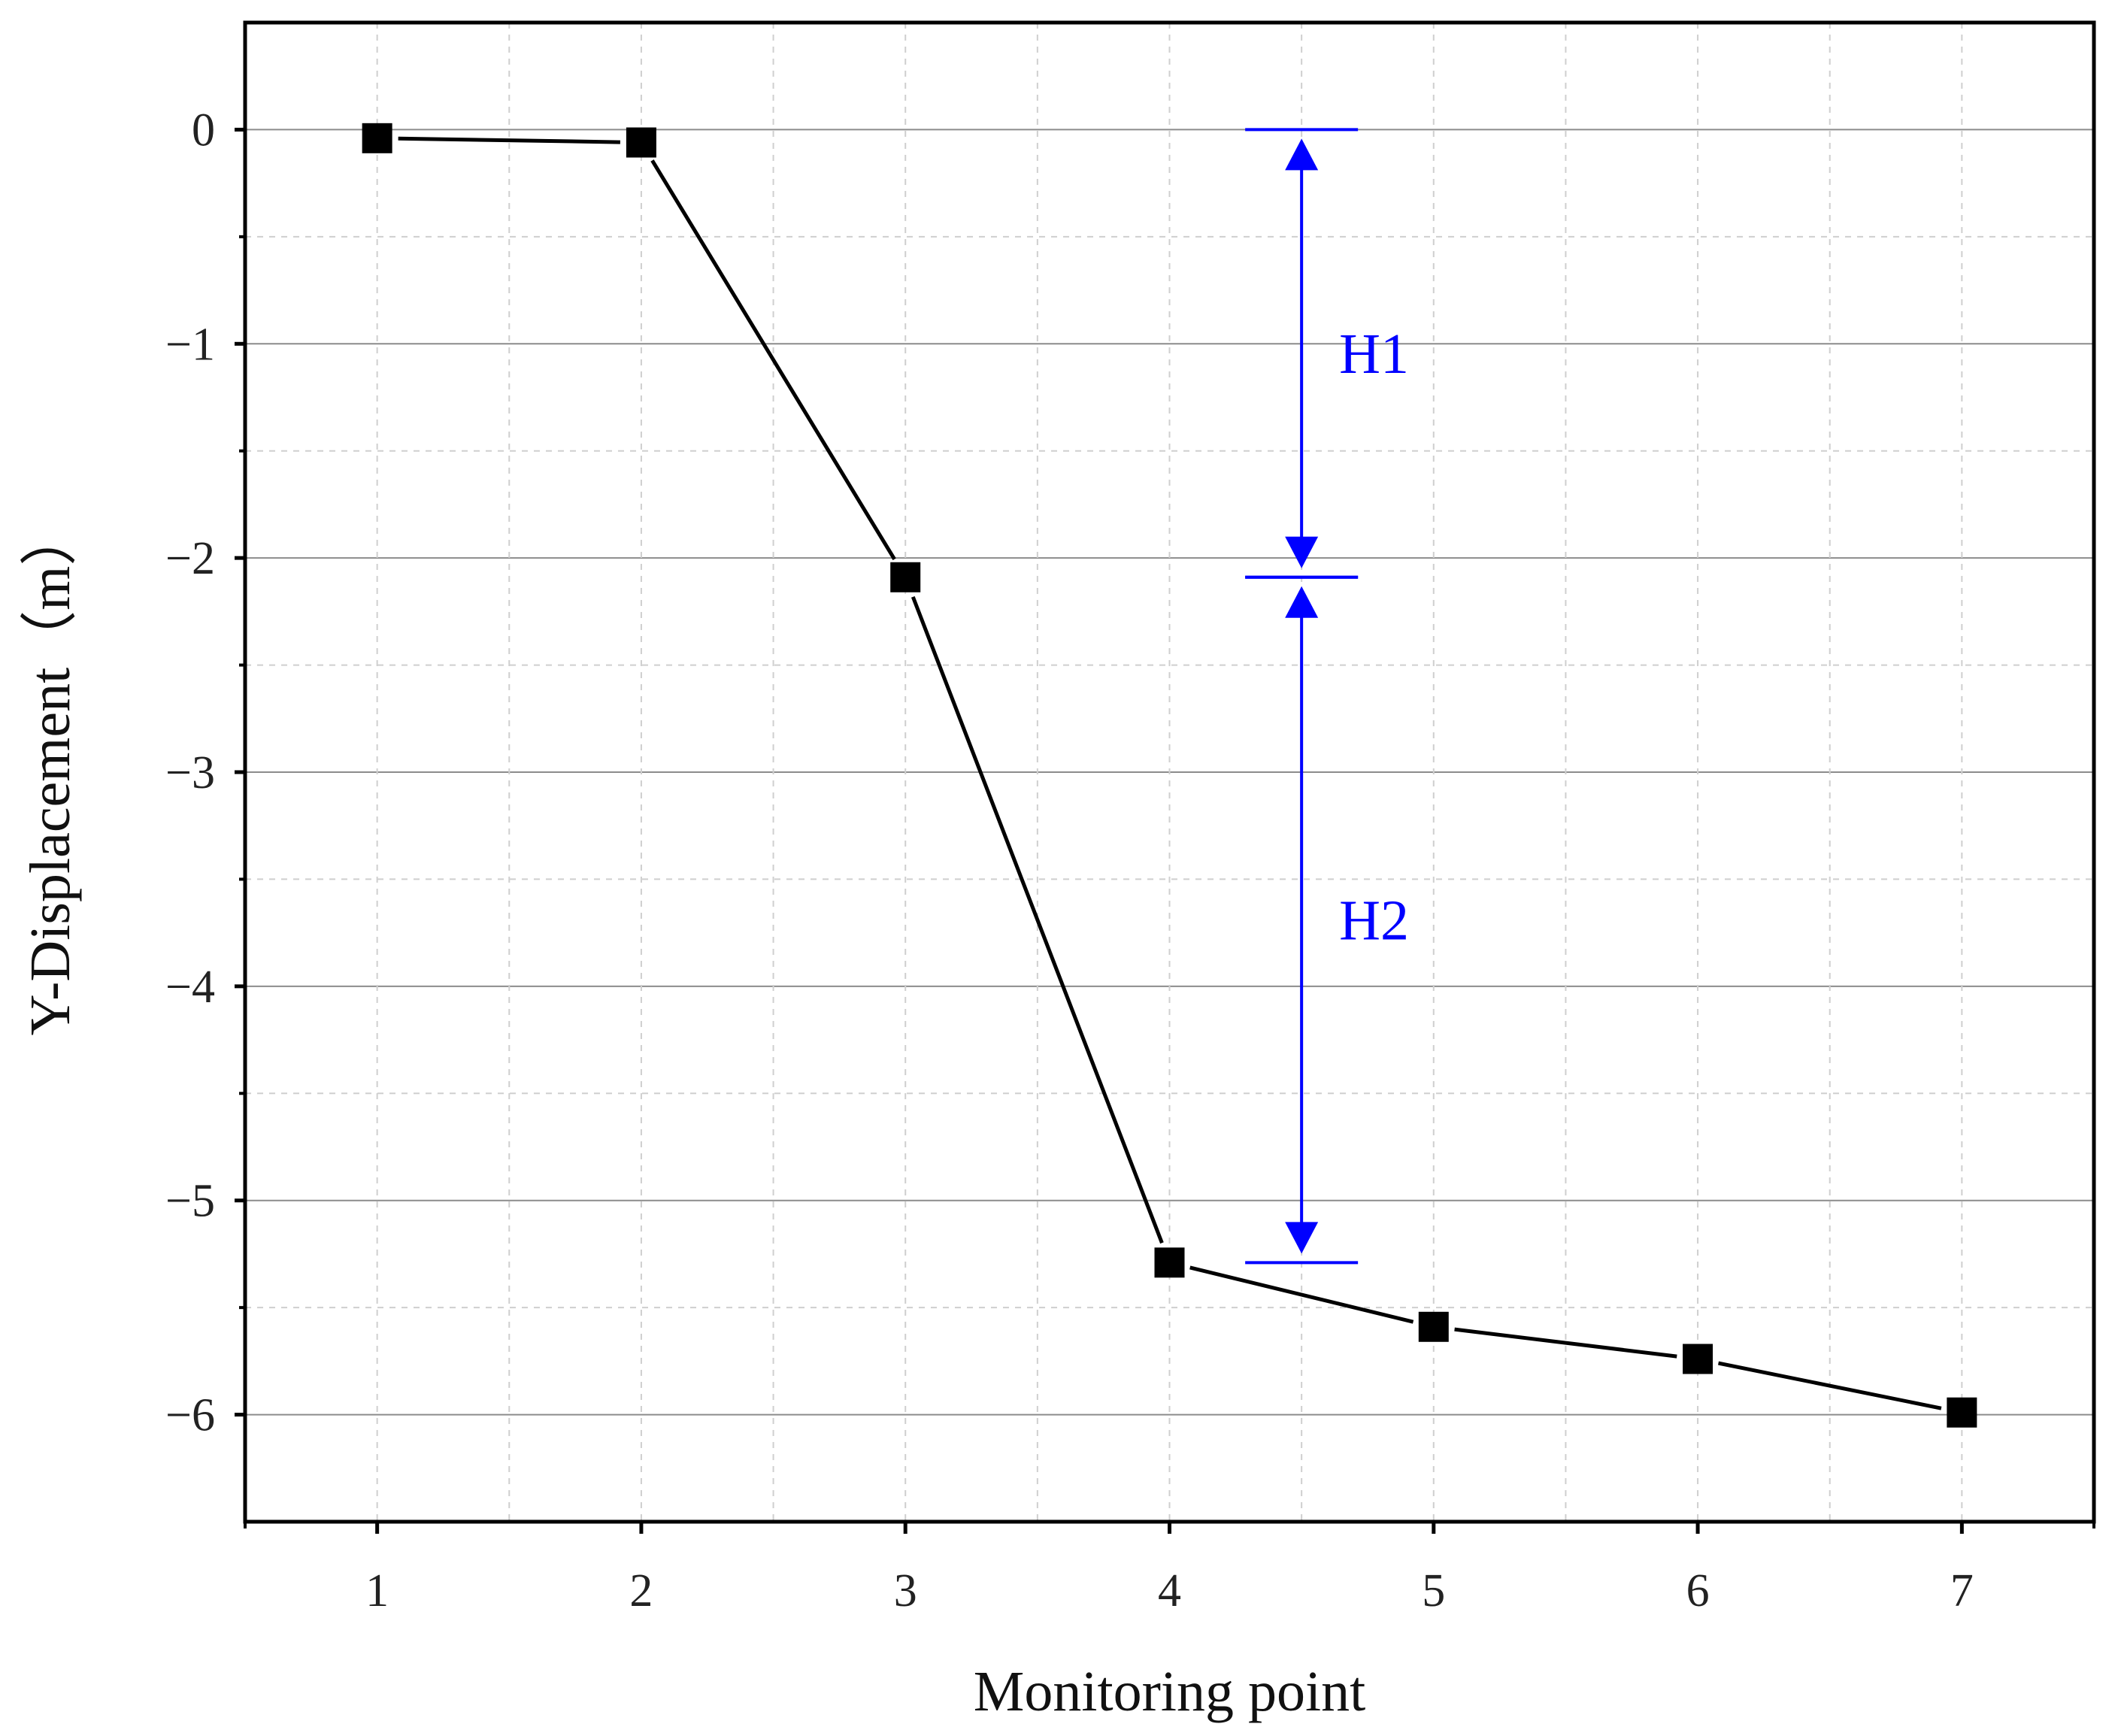 This screenshot has width=2121, height=1736. I want to click on annotation-label-h1: H1, so click(1374, 354).